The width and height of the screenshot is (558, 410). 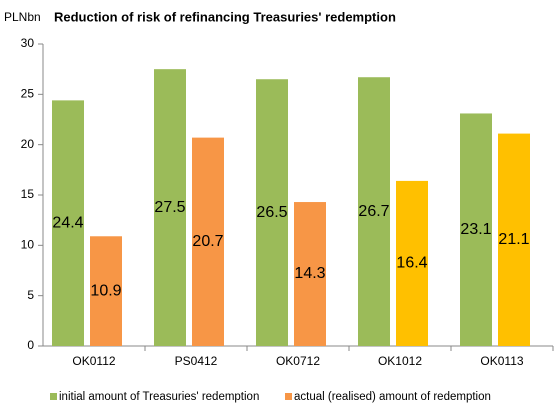 I want to click on data-label: 16.4, so click(x=411, y=263).